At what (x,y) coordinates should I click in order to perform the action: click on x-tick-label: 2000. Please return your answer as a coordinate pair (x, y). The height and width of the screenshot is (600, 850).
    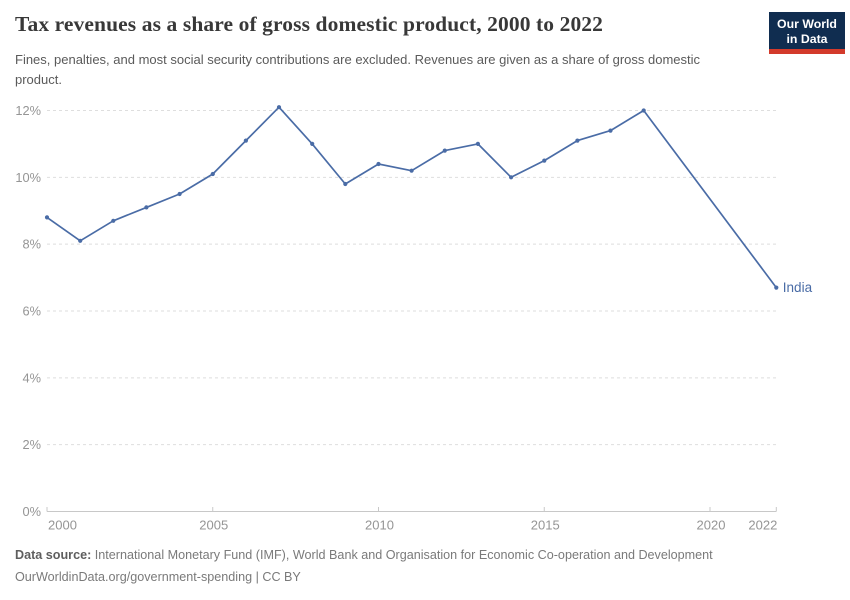
    Looking at the image, I should click on (62, 525).